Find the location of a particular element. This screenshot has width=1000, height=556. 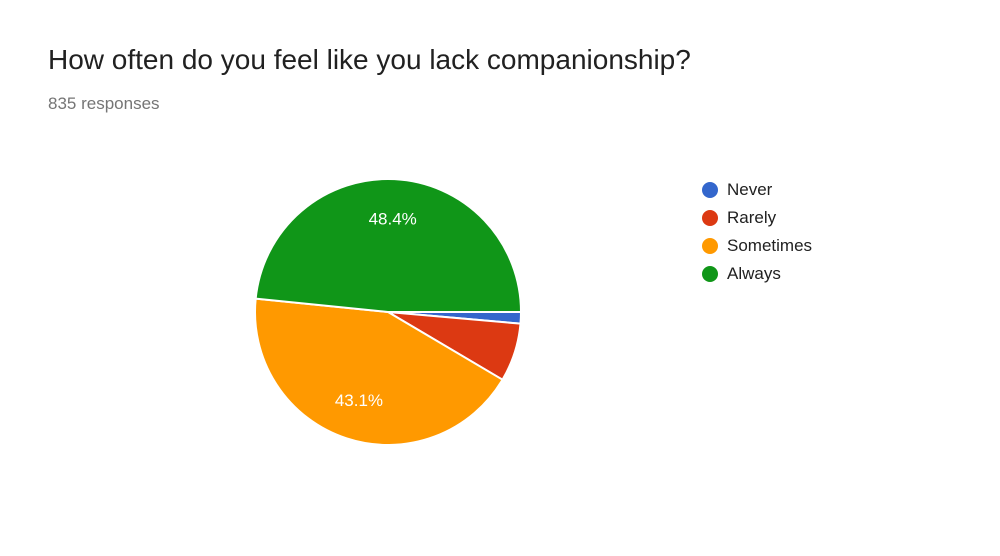

legend-label-sometimes: Sometimes is located at coordinates (770, 245).